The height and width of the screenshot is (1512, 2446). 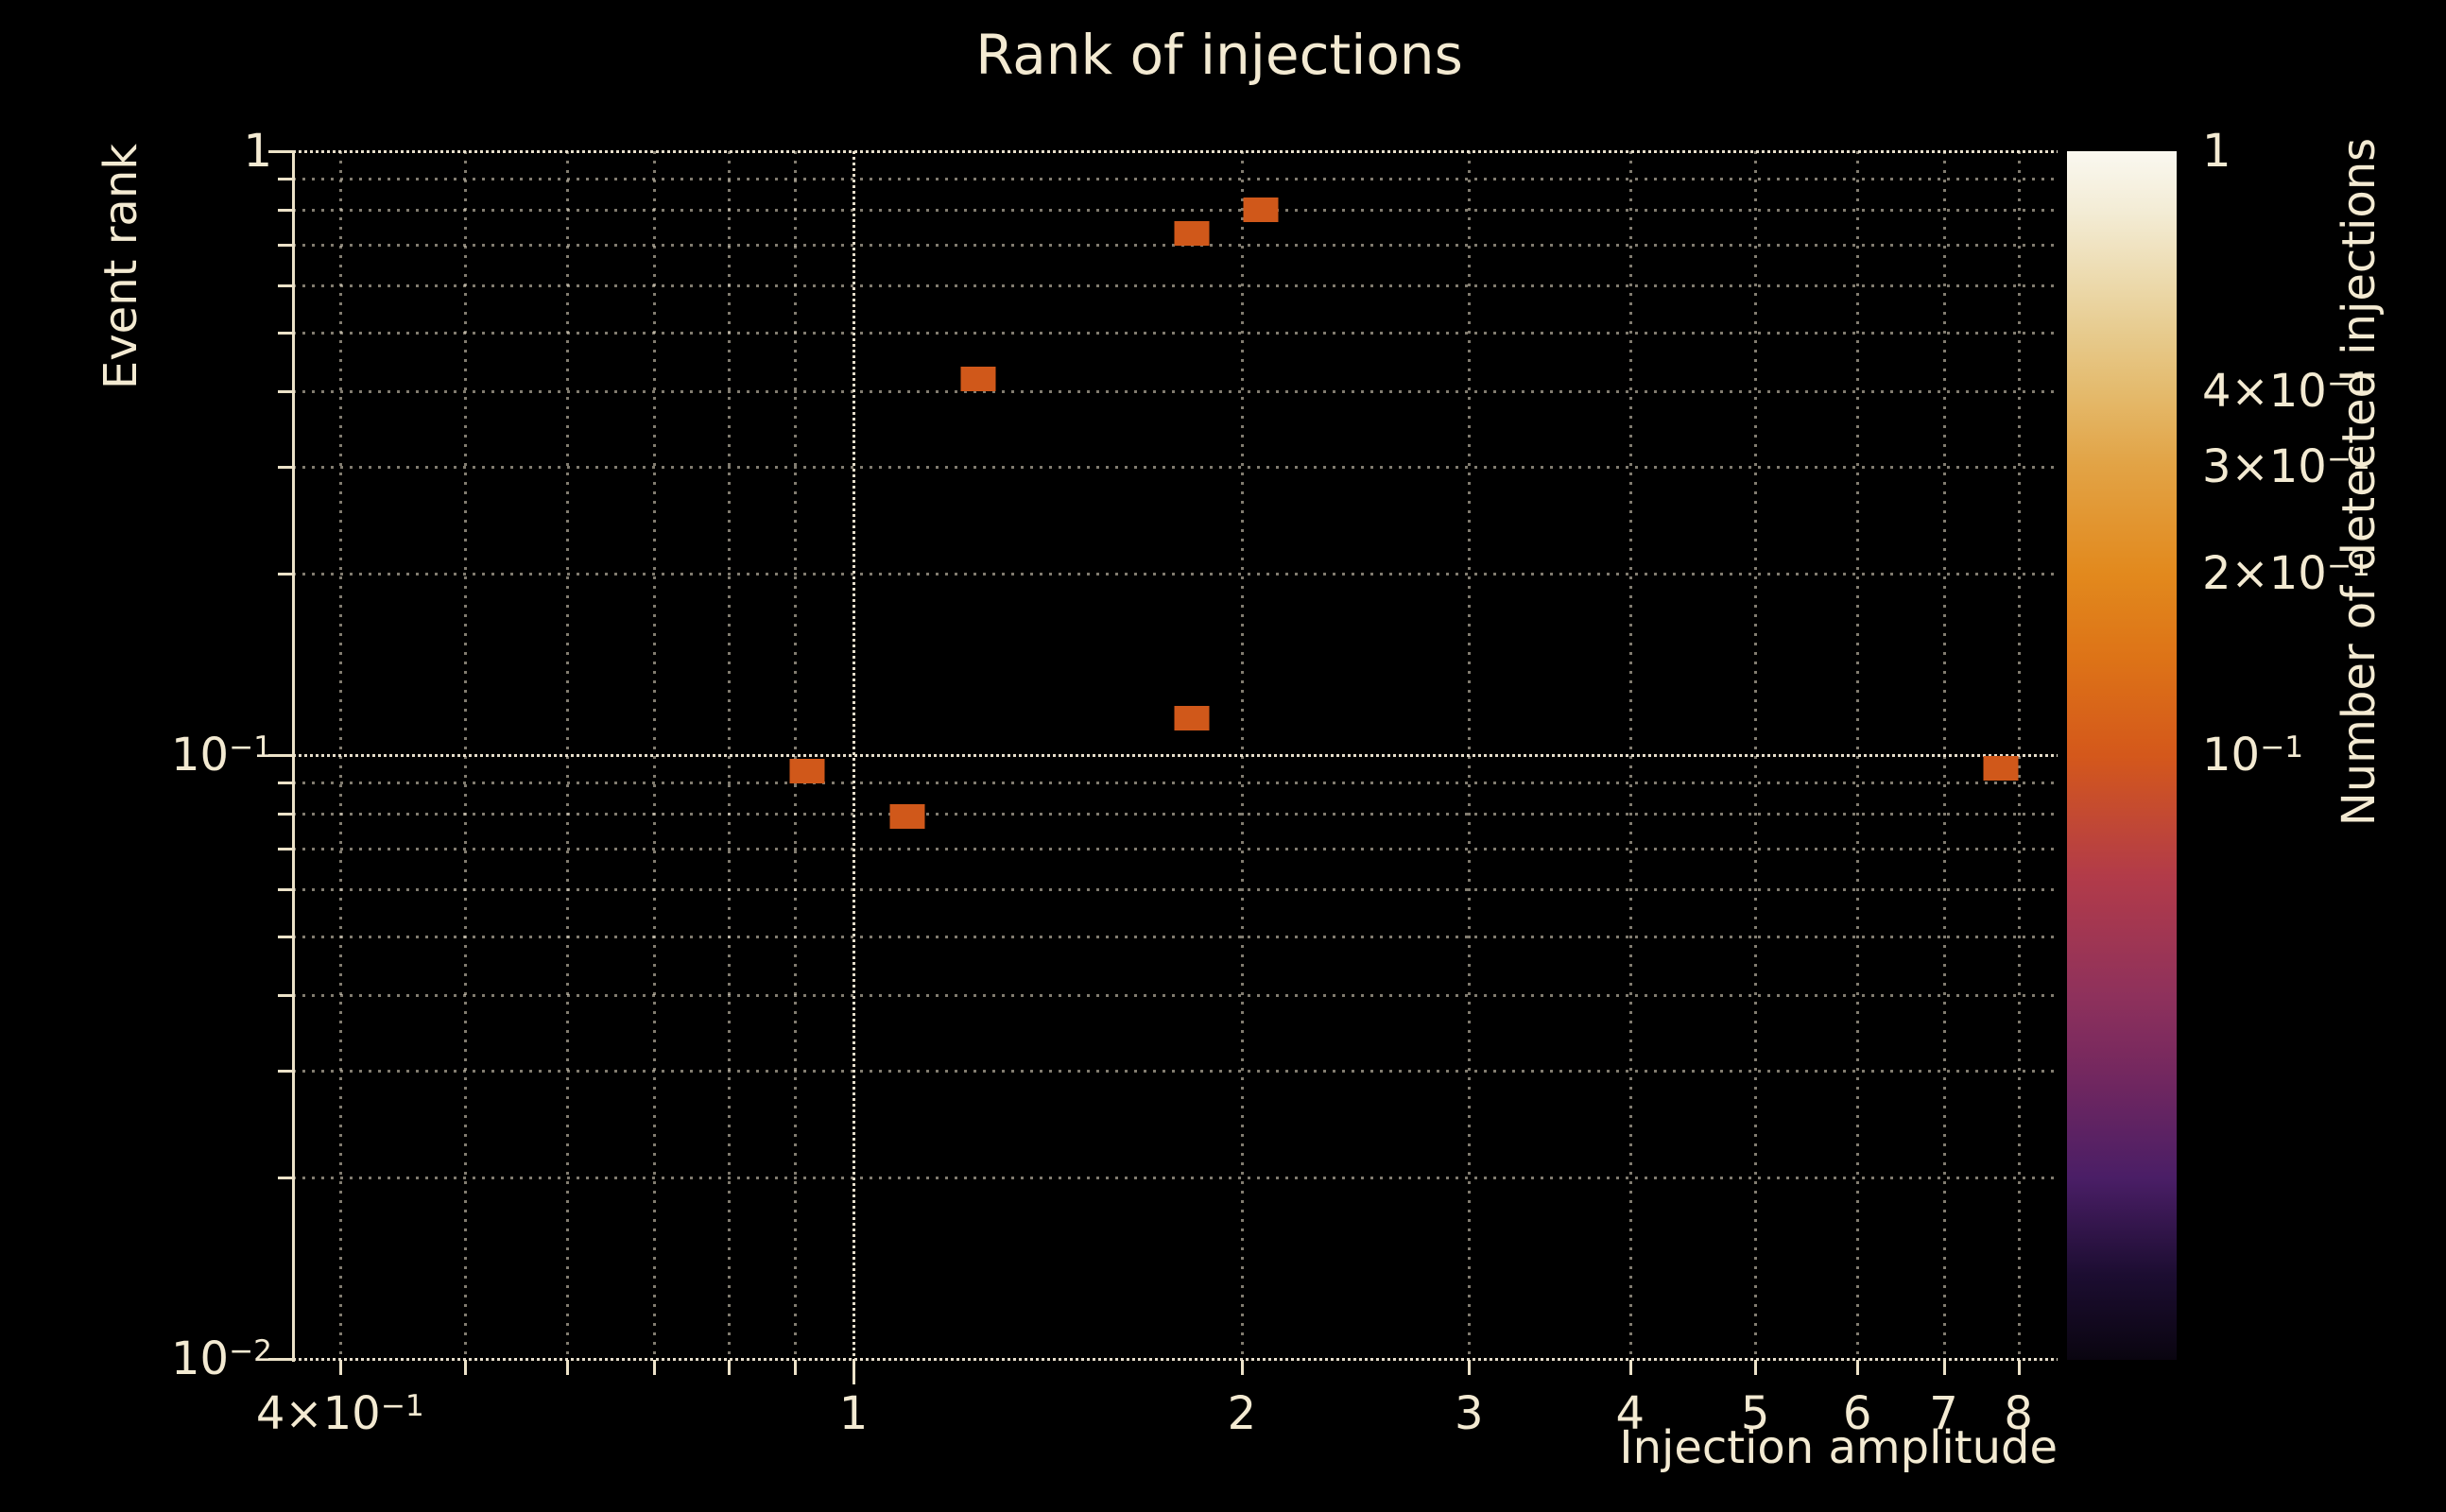 What do you see at coordinates (2286, 467) in the screenshot?
I see `colorbar-tick-label: 3×10⁻¹` at bounding box center [2286, 467].